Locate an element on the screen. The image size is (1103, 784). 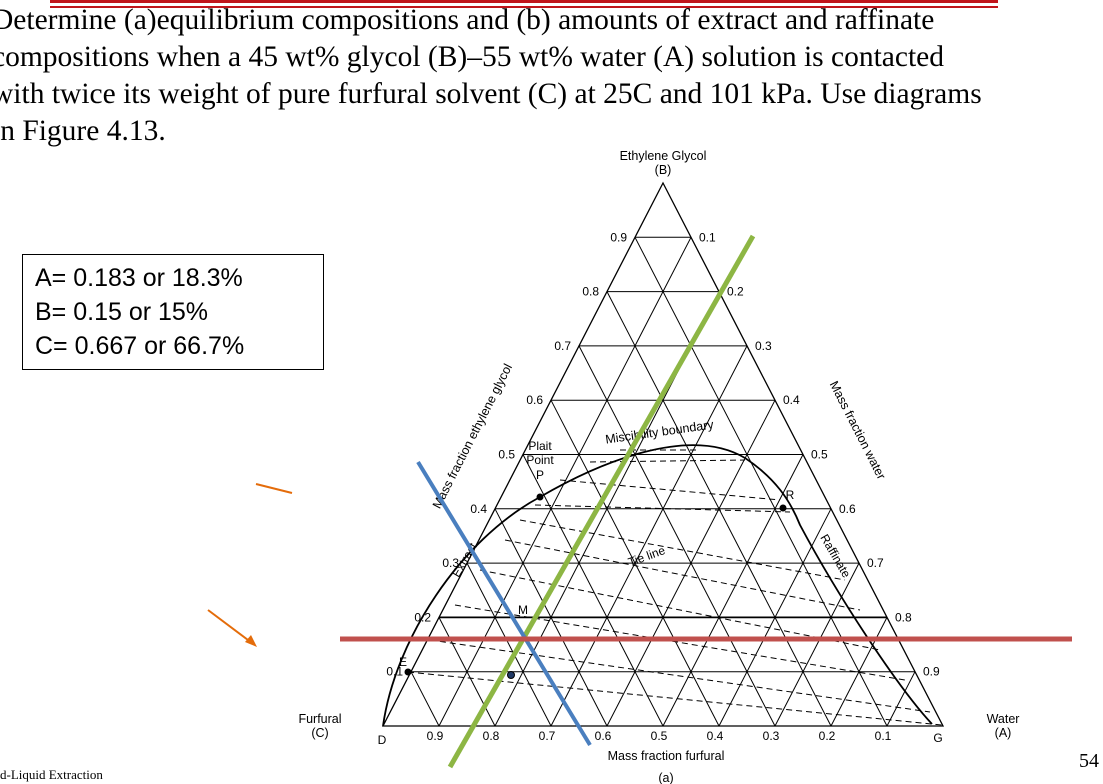
apex-left-sub: (C) is located at coordinates (319, 733).